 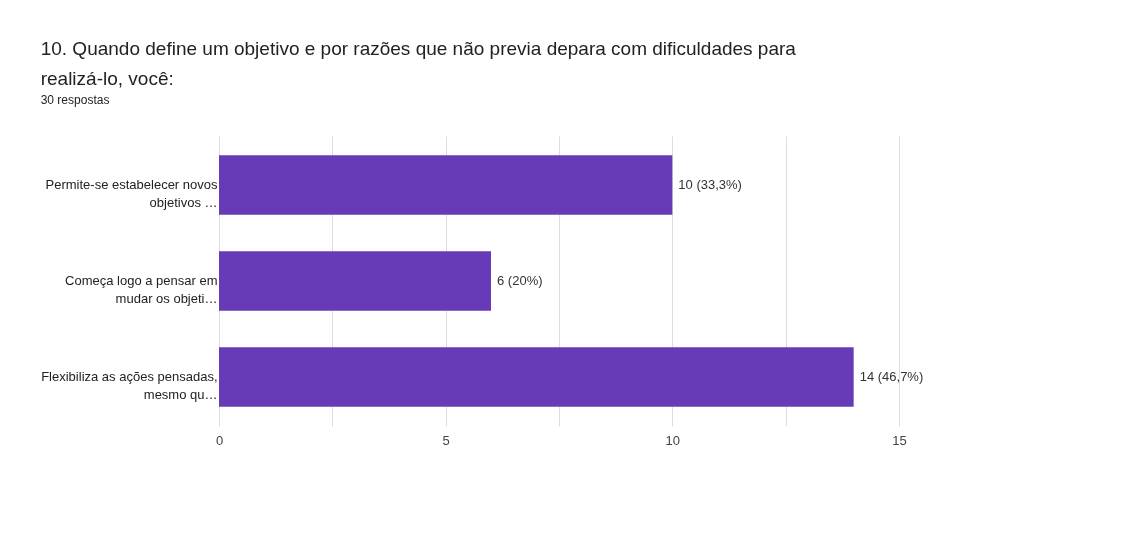 What do you see at coordinates (446, 440) in the screenshot?
I see `x-tick-label: 5` at bounding box center [446, 440].